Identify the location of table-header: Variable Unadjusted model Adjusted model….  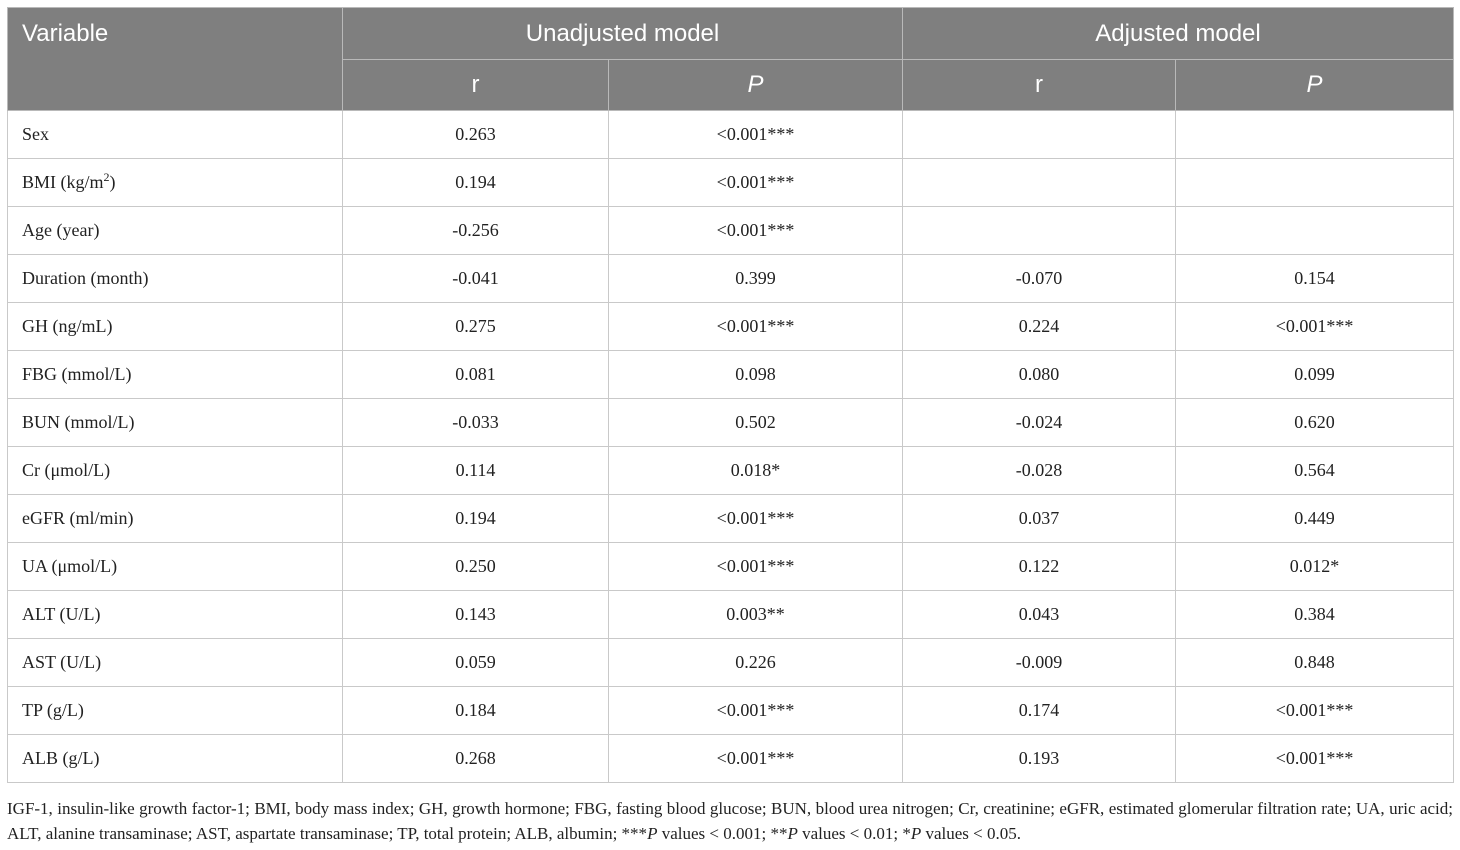
(731, 59).